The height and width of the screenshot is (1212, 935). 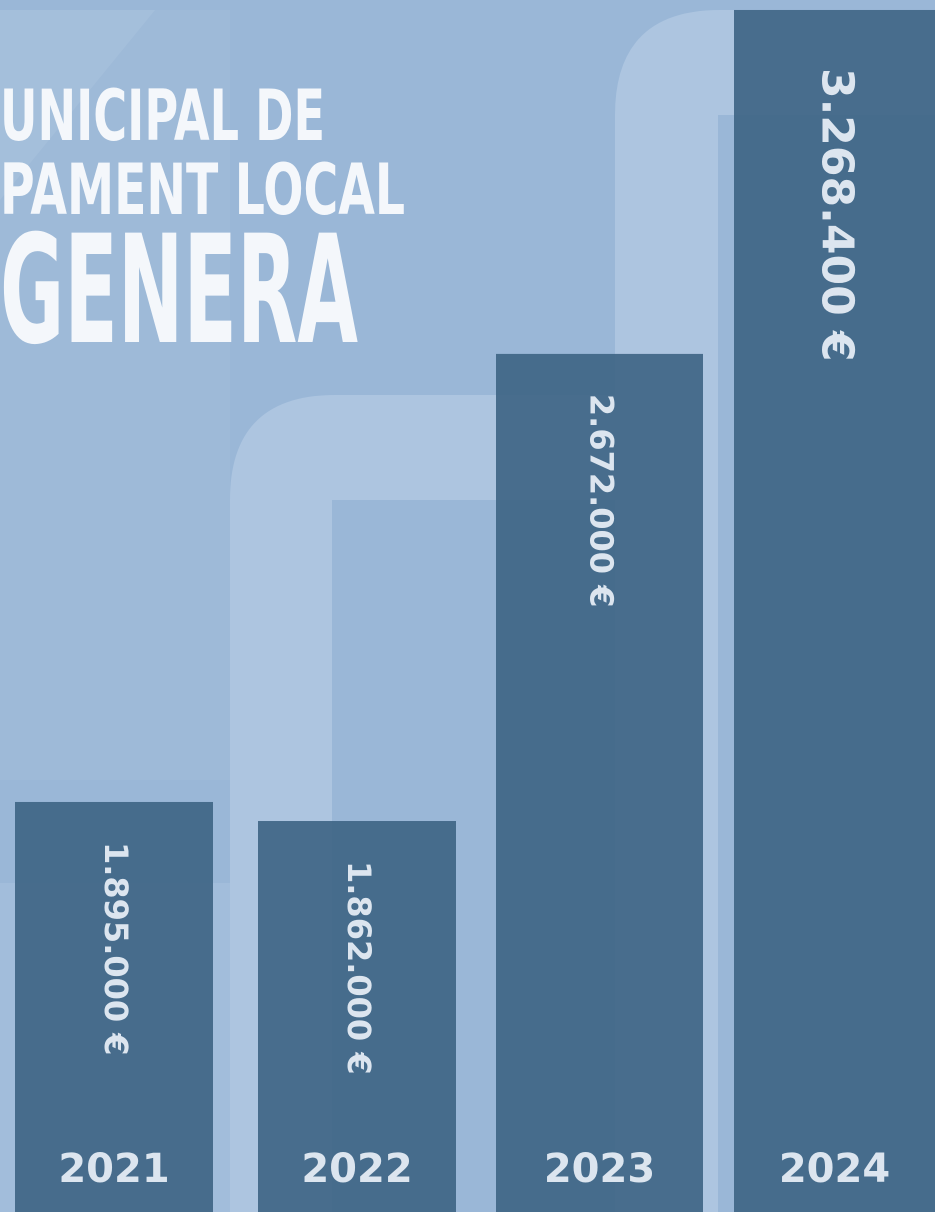 I want to click on value-label: 3.268.400 €, so click(x=837, y=215).